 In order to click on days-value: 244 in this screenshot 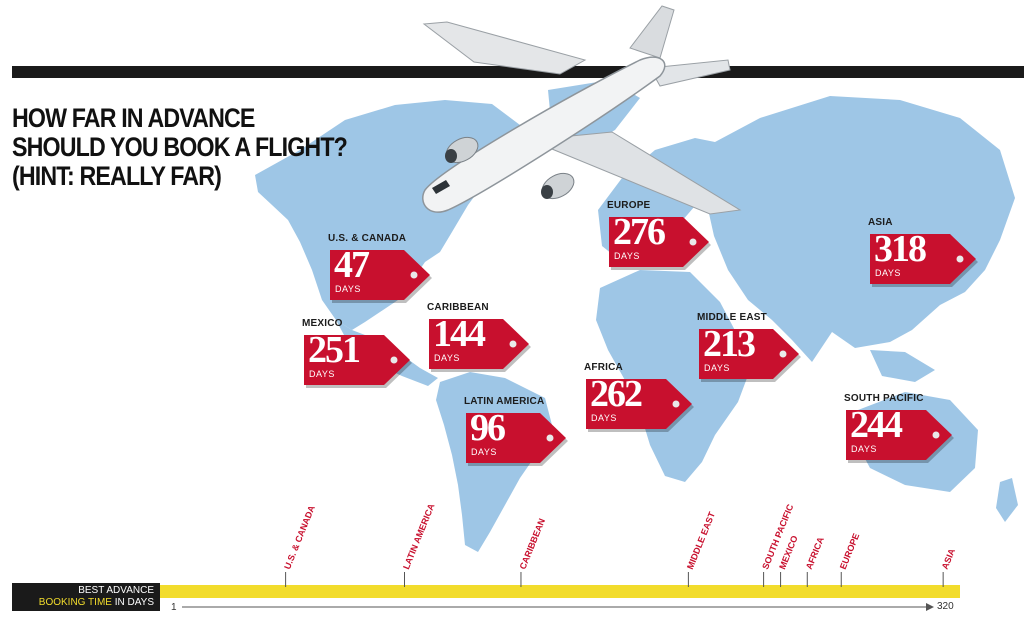, I will do `click(876, 425)`.